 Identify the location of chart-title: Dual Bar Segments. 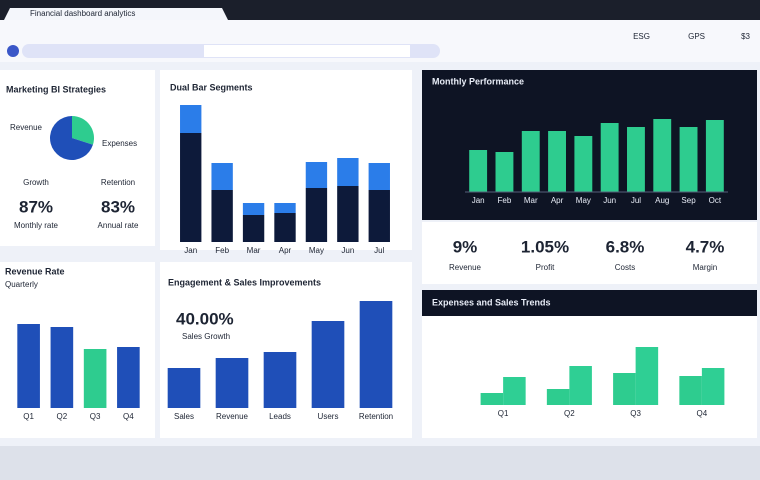
(211, 87).